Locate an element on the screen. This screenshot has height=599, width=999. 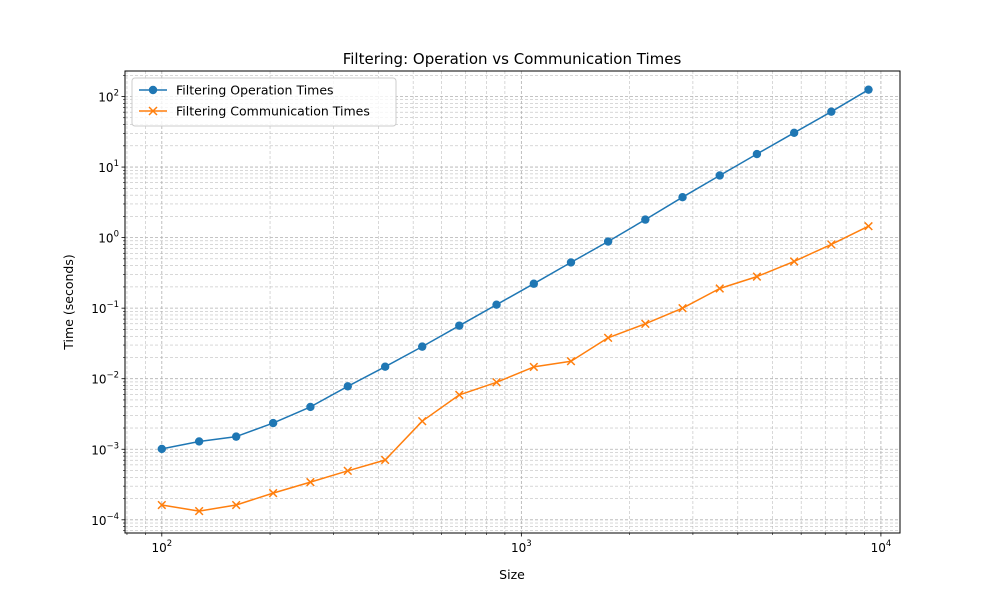
legend-marker-communication is located at coordinates (153, 111).